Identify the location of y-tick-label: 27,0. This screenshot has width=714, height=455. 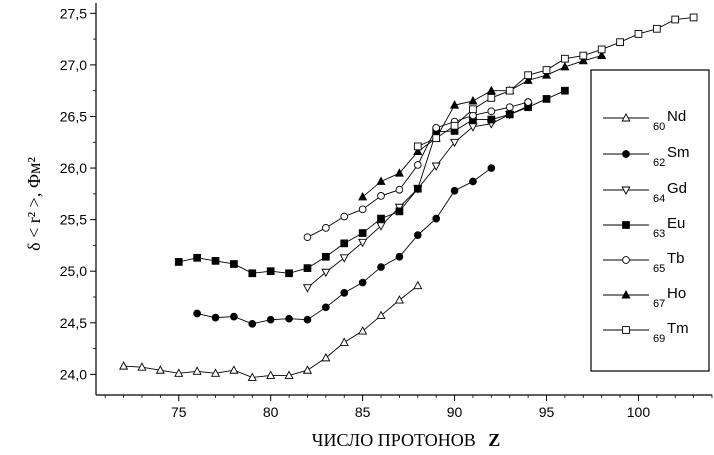
(73, 65).